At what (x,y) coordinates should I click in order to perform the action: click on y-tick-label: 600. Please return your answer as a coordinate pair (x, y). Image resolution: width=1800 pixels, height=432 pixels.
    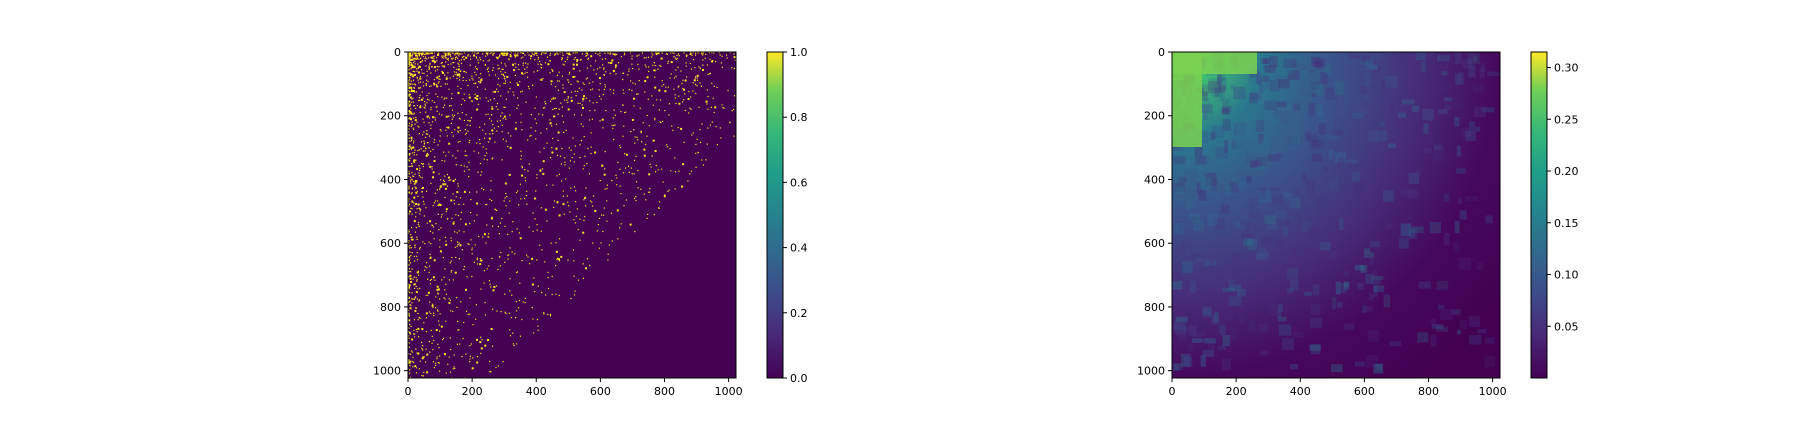
    Looking at the image, I should click on (390, 243).